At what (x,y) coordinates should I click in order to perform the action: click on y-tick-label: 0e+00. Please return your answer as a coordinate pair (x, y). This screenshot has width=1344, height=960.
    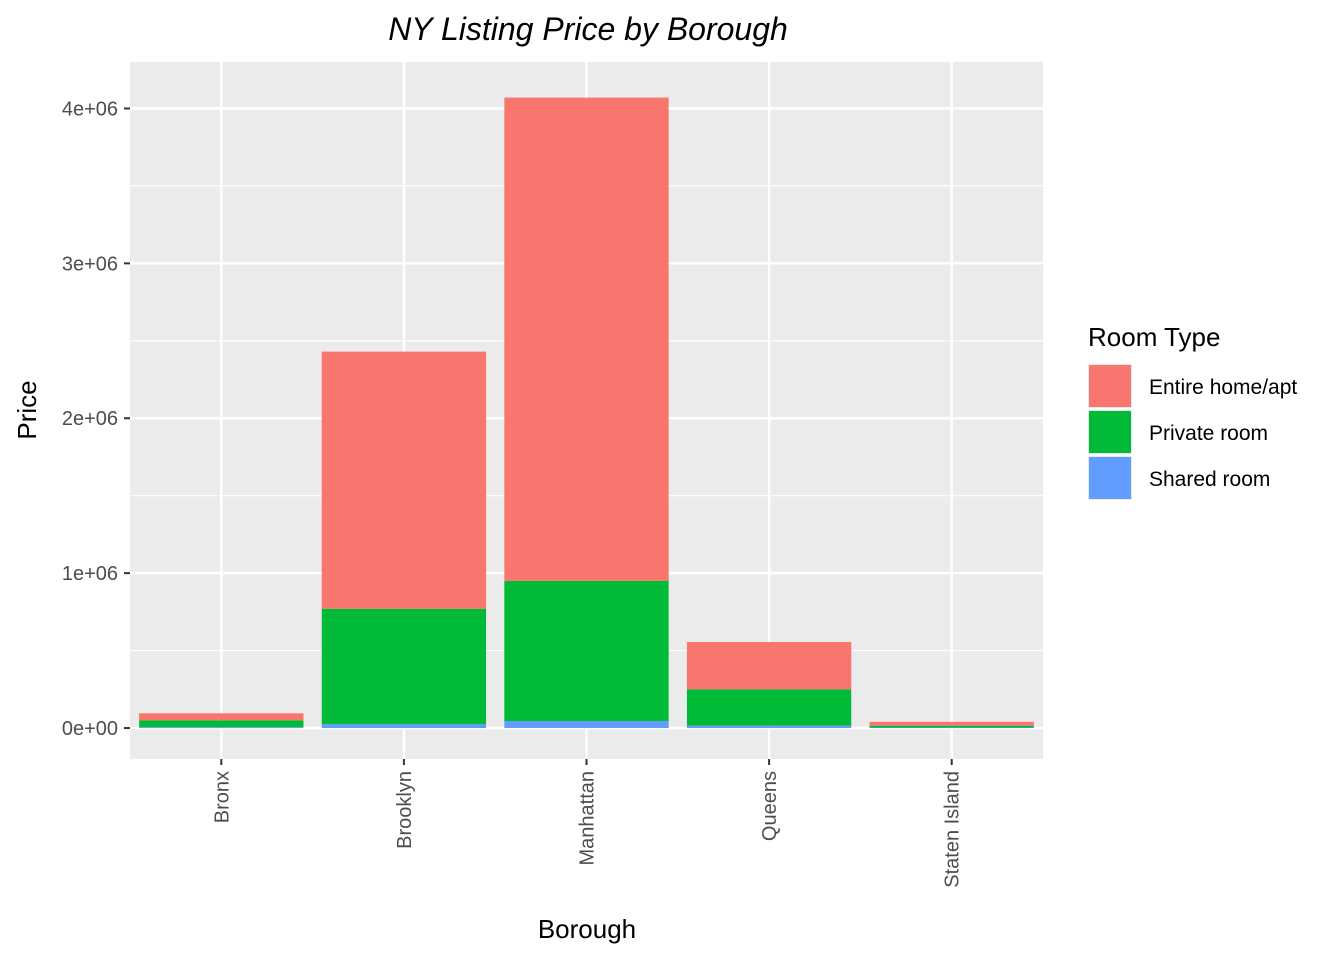
    Looking at the image, I should click on (90, 729).